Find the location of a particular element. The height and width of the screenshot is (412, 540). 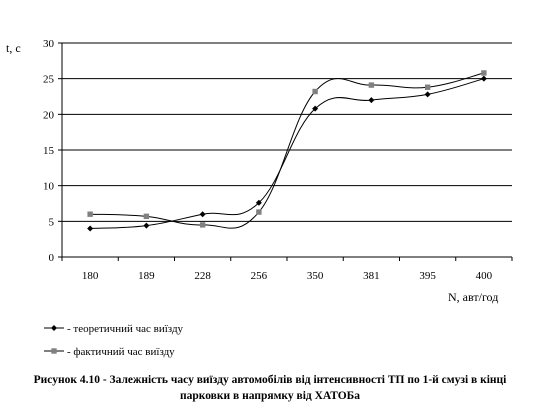

x-axis-label: N, авт/год is located at coordinates (473, 297).